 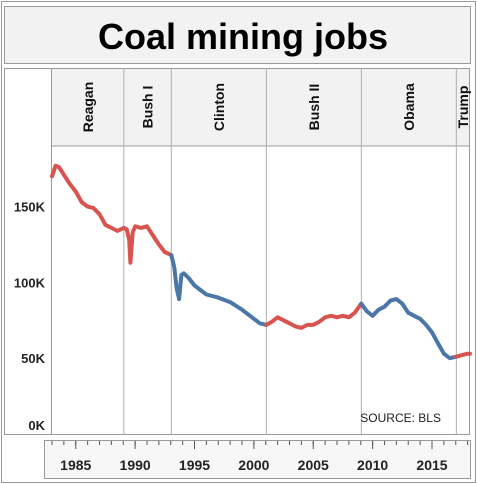 What do you see at coordinates (409, 107) in the screenshot?
I see `president-label: Obama` at bounding box center [409, 107].